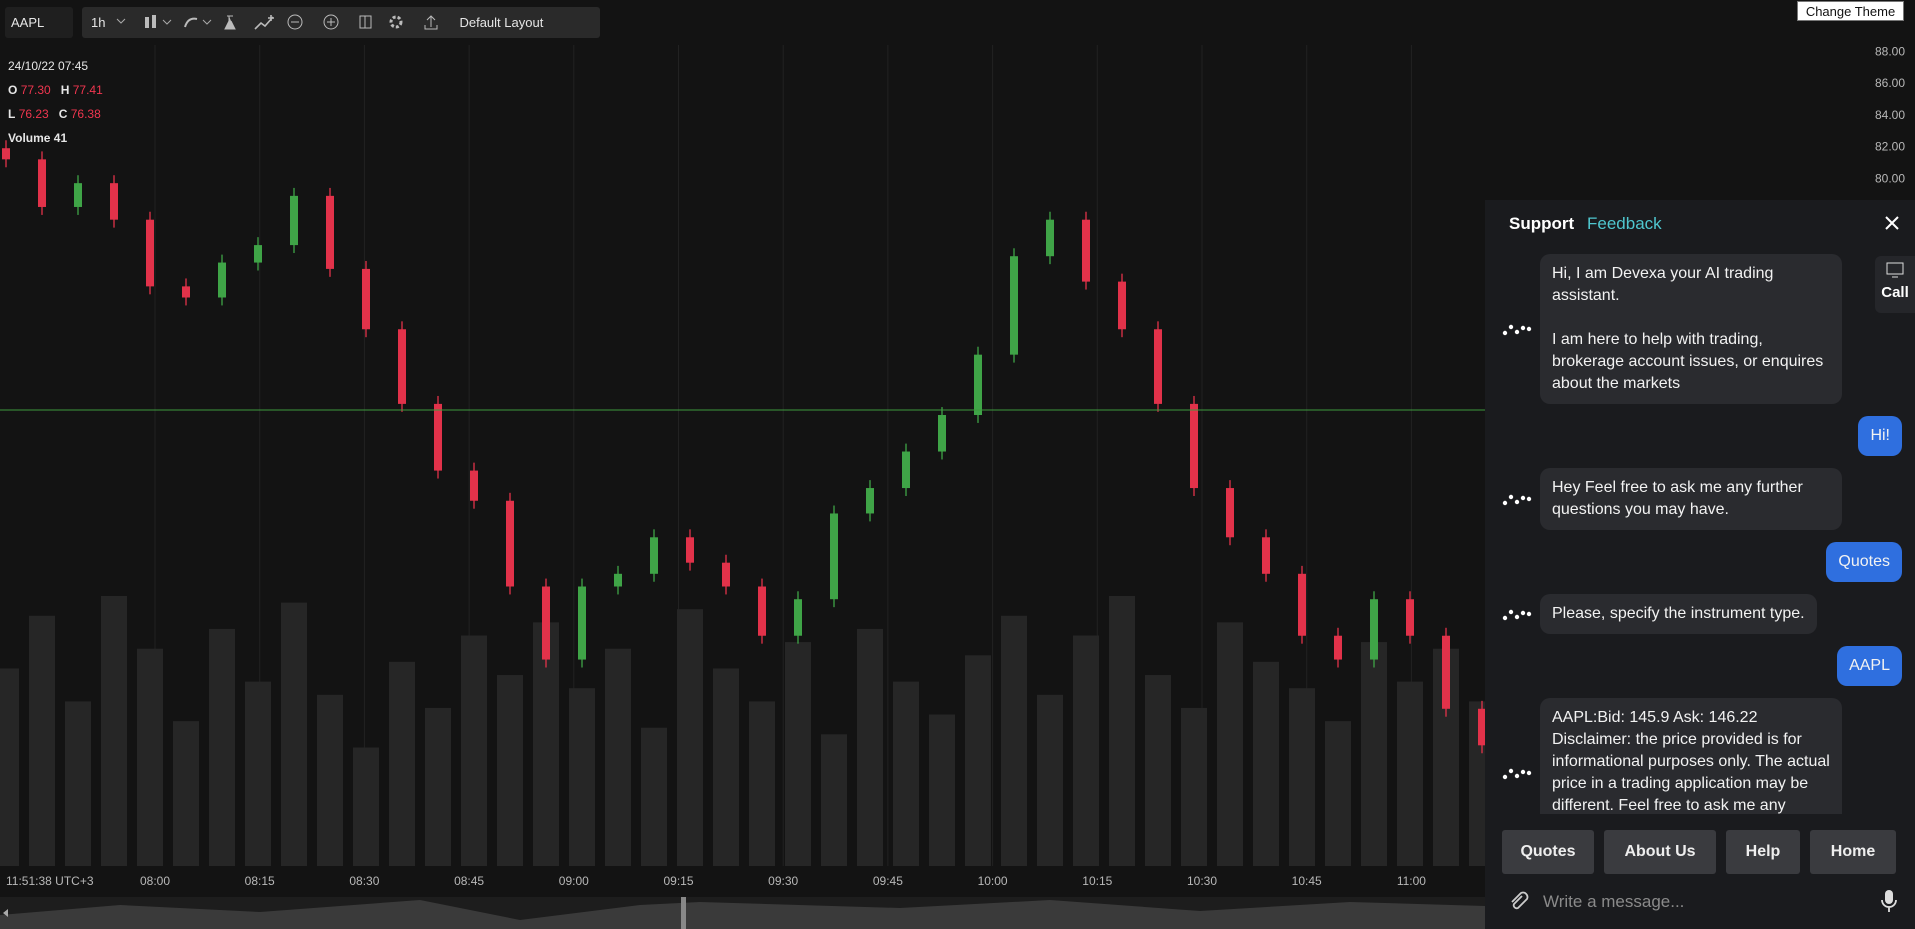 The width and height of the screenshot is (1915, 929). Describe the element at coordinates (5, 913) in the screenshot. I see `navigator-arrow` at that location.